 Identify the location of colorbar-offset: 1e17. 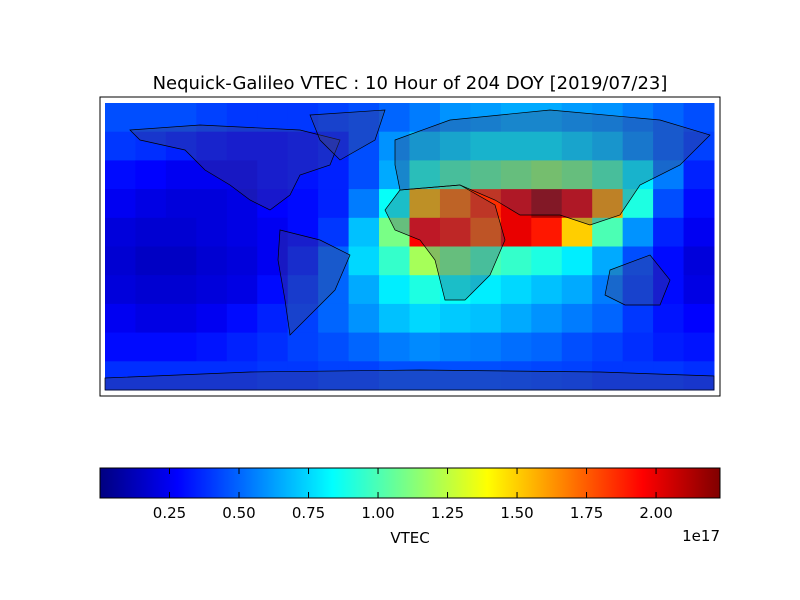
(701, 536).